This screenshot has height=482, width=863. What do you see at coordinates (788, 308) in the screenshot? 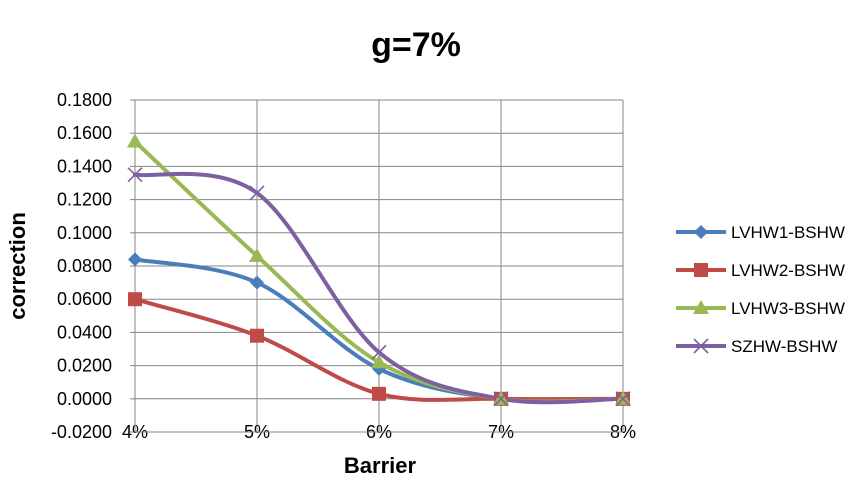
I see `legend-label: LVHW3-BSHW` at bounding box center [788, 308].